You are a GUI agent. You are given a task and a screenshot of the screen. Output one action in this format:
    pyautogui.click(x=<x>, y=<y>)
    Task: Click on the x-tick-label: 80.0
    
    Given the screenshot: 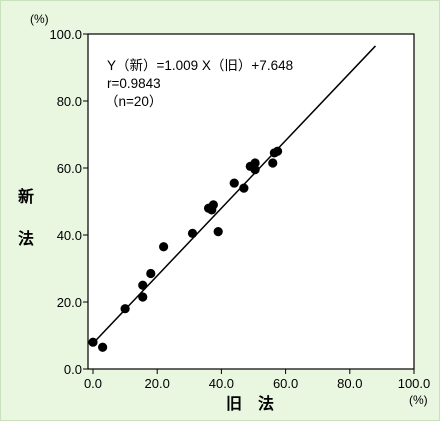 What is the action you would take?
    pyautogui.click(x=349, y=383)
    